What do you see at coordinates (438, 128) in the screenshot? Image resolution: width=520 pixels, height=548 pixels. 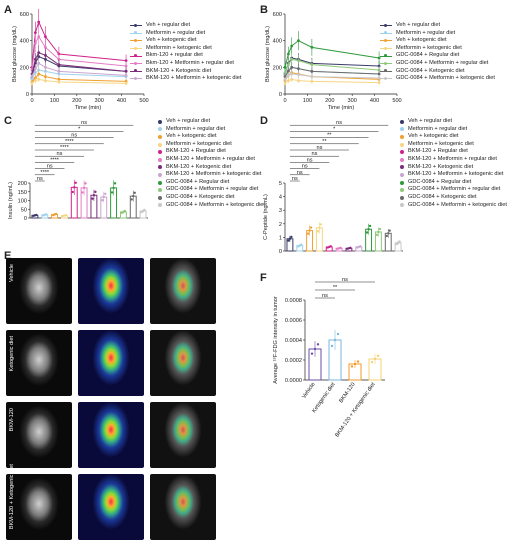 I see `legend-label: Metformin + regular diet` at bounding box center [438, 128].